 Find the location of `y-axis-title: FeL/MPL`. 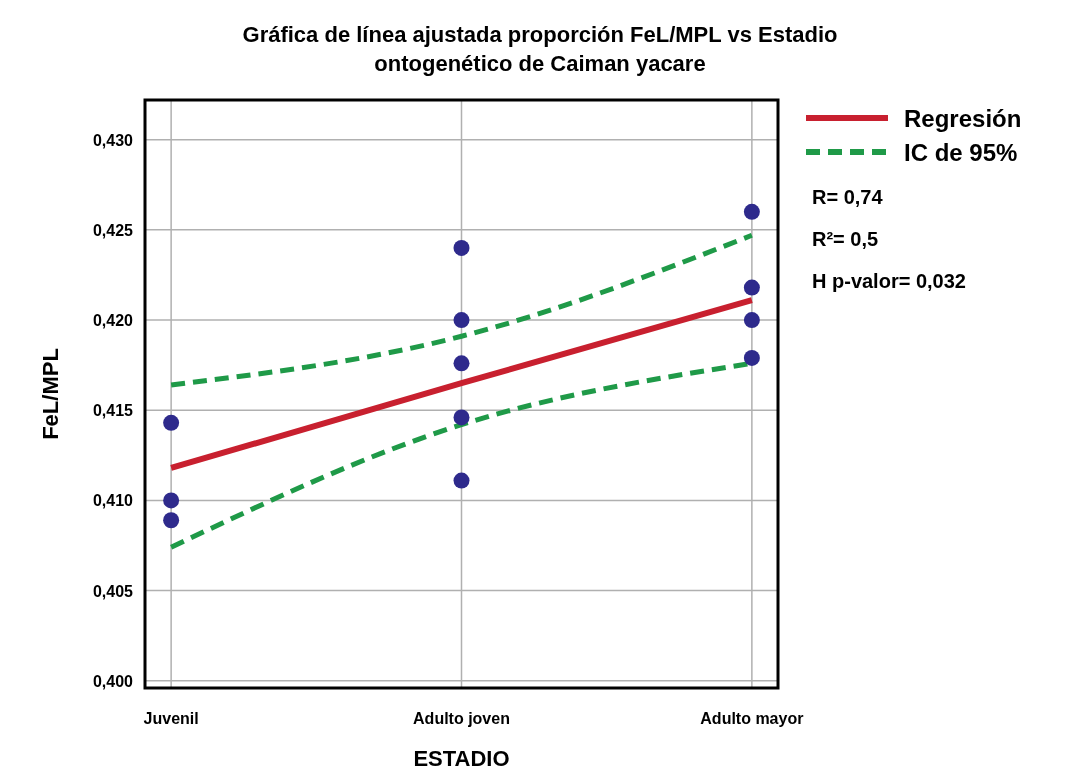

y-axis-title: FeL/MPL is located at coordinates (50, 394).